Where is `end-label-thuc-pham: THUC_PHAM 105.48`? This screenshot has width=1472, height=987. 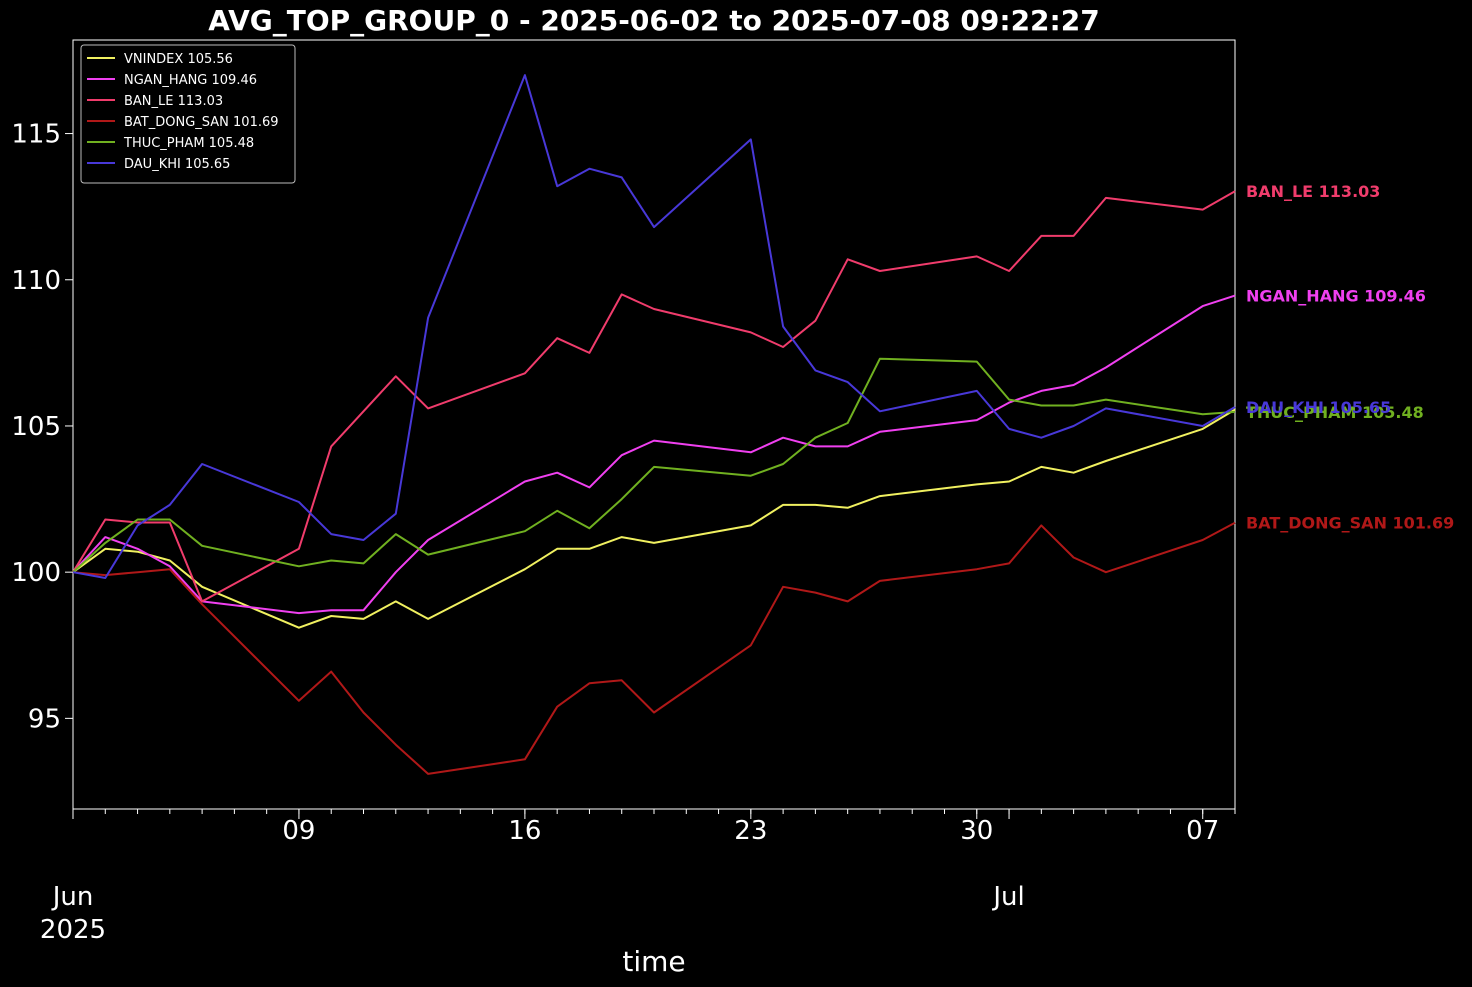
end-label-thuc-pham: THUC_PHAM 105.48 is located at coordinates (1335, 412).